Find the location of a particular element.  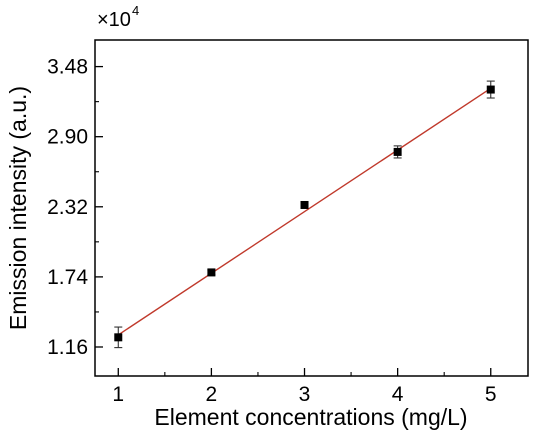

x-tick-label: 4 is located at coordinates (398, 394).